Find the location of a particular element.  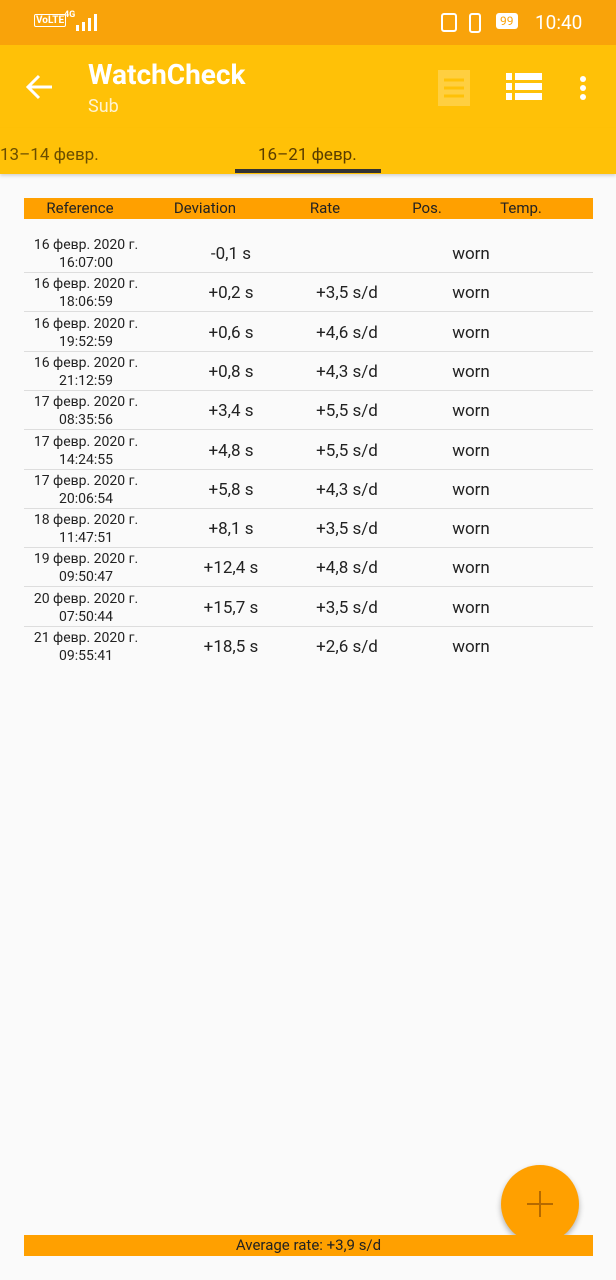

tab: 13–14 февр. is located at coordinates (49, 155).